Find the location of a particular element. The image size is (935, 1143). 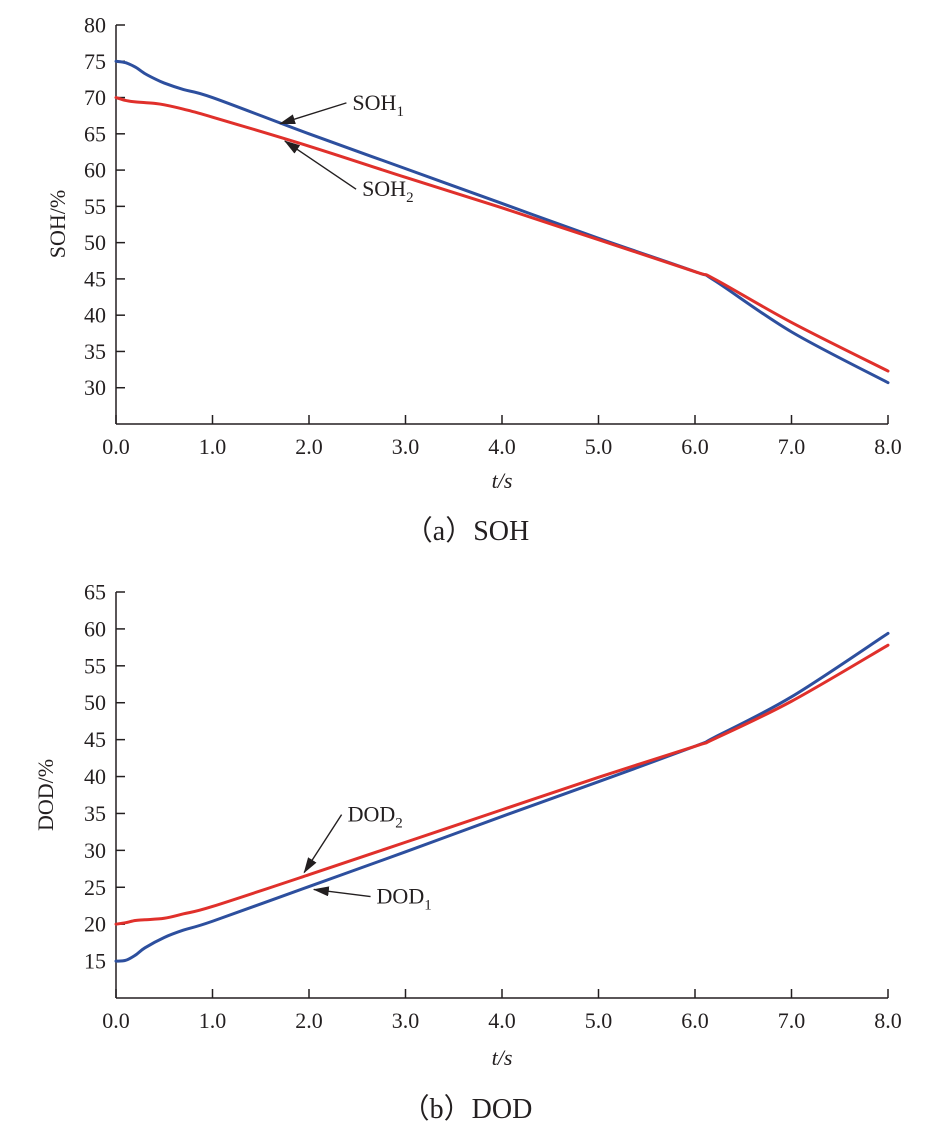

annotation-label-dod1: DOD1 is located at coordinates (404, 899).